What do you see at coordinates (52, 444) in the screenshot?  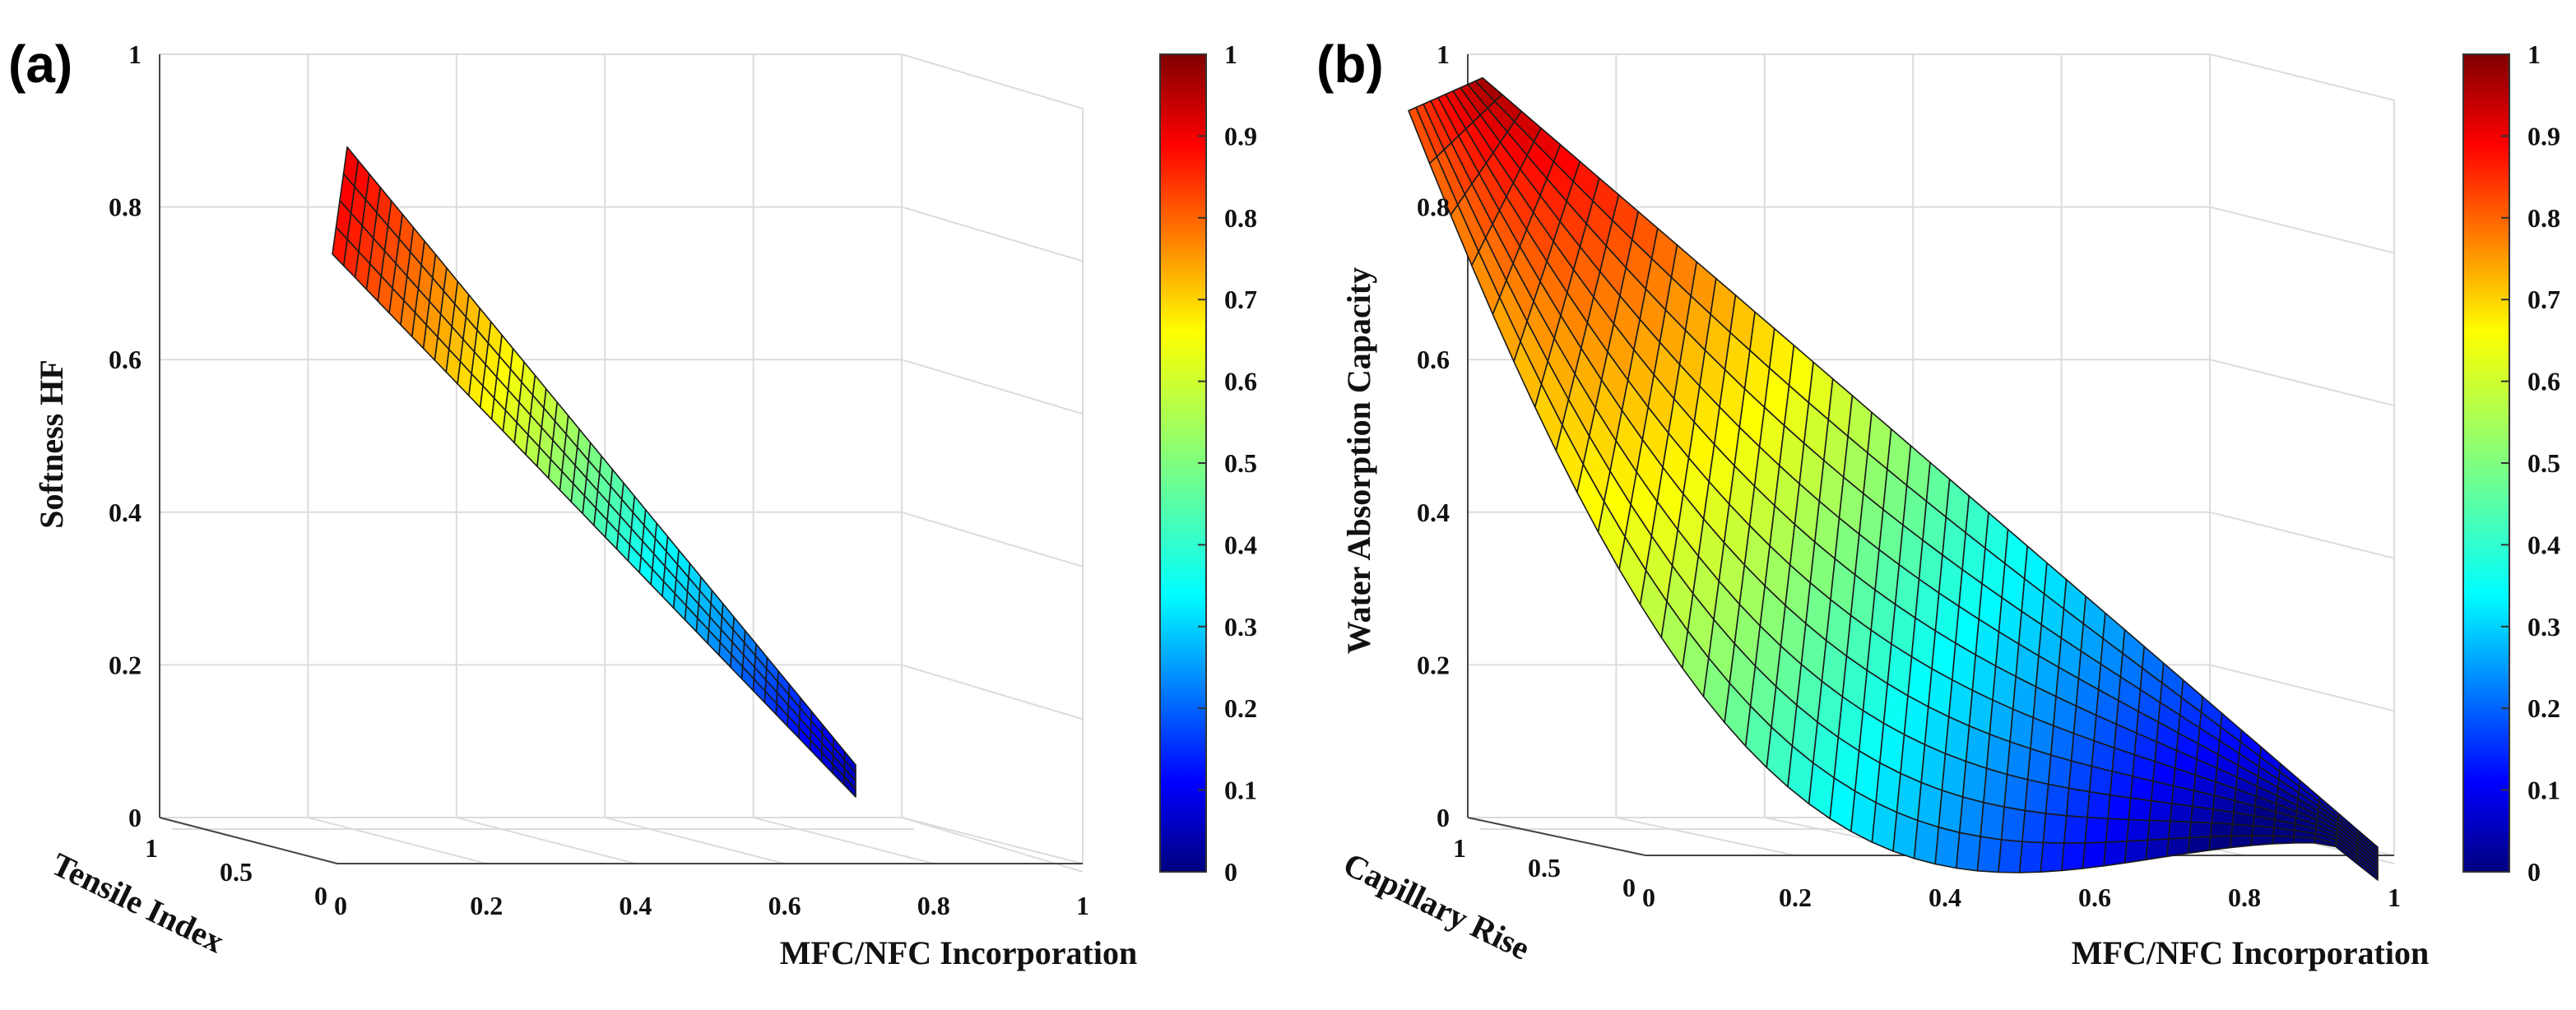 I see `z-axis-label: Softness HF` at bounding box center [52, 444].